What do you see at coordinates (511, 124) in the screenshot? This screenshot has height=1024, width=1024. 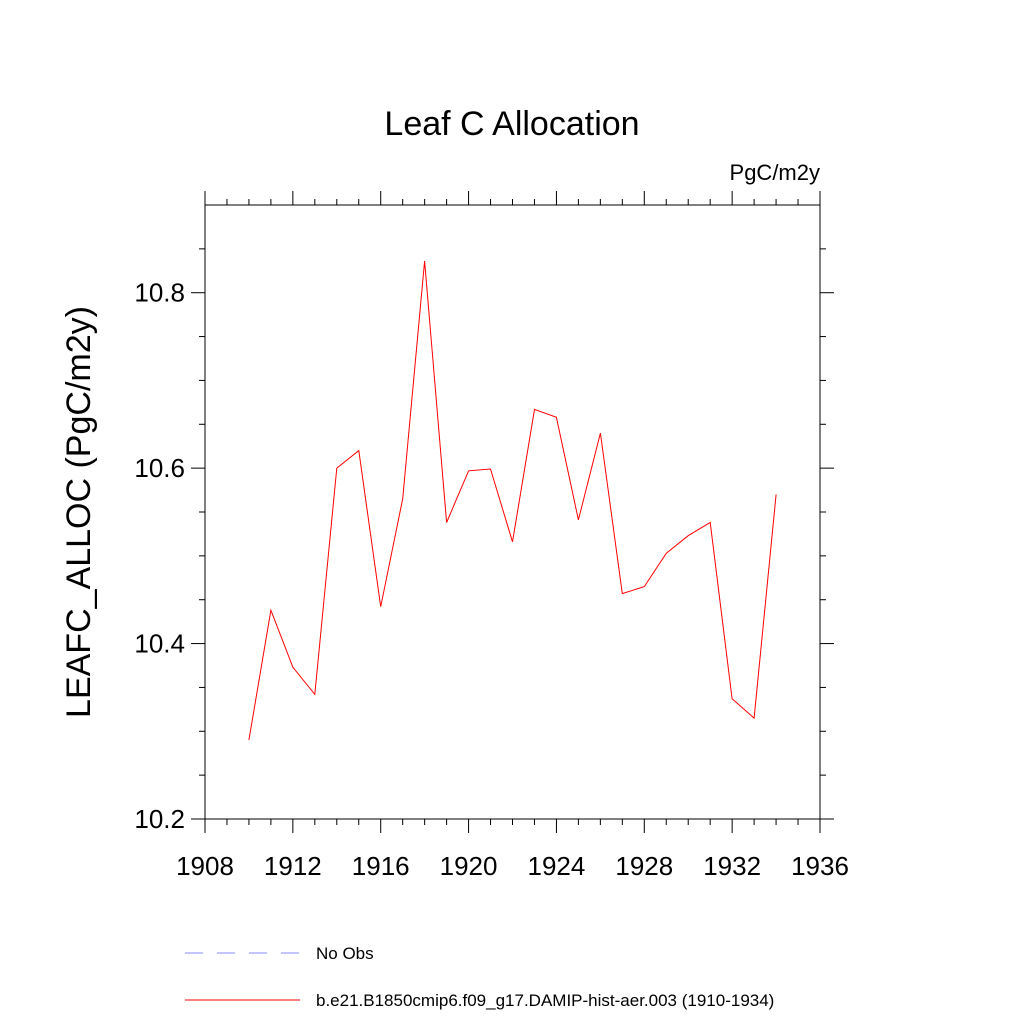 I see `chart-title: Leaf C Allocation` at bounding box center [511, 124].